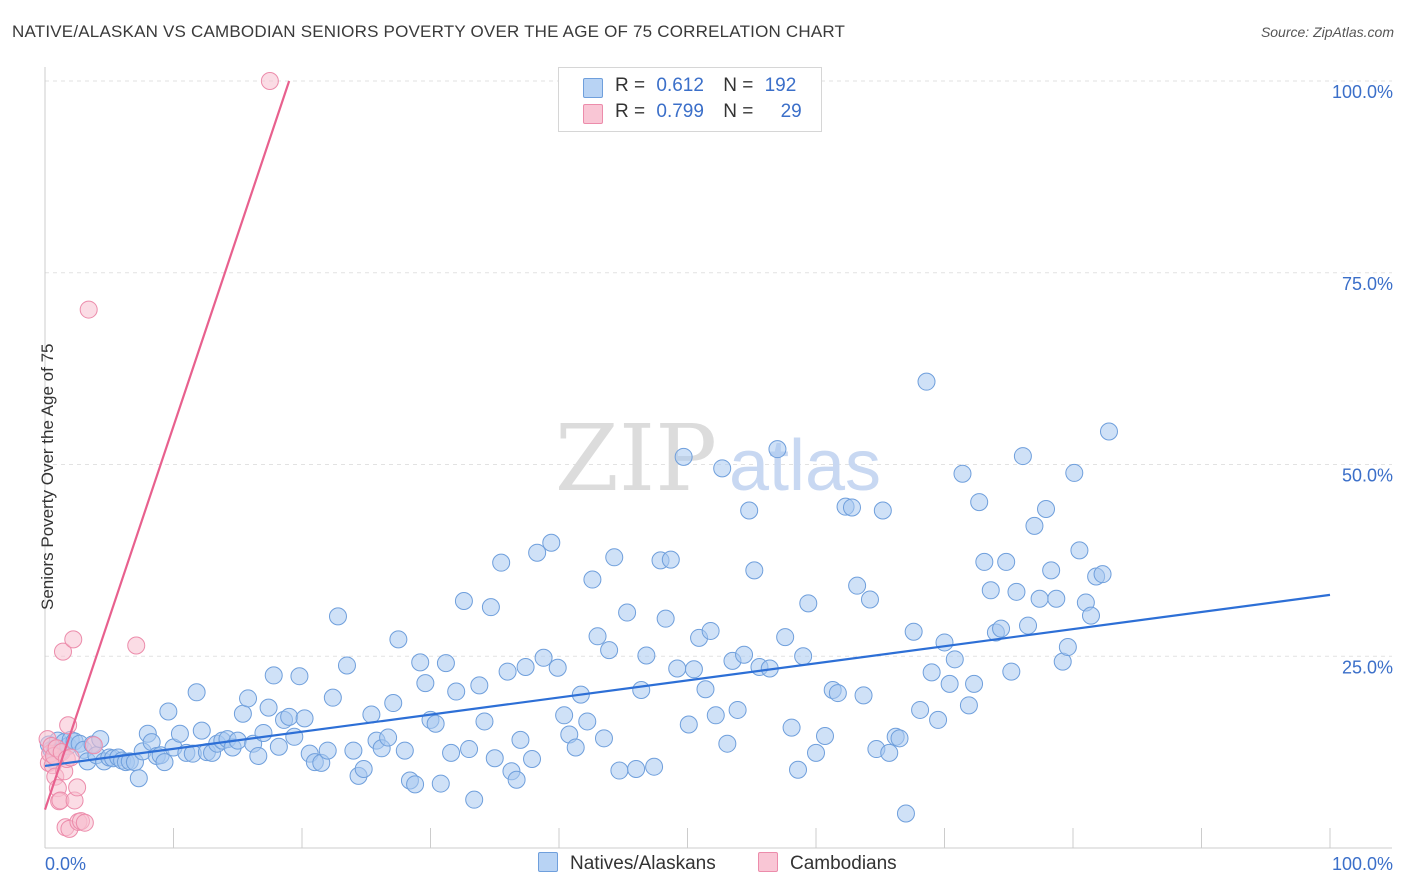 This screenshot has height=892, width=1406. Describe the element at coordinates (636, 458) in the screenshot. I see `watermark-zip: ZIP` at that location.